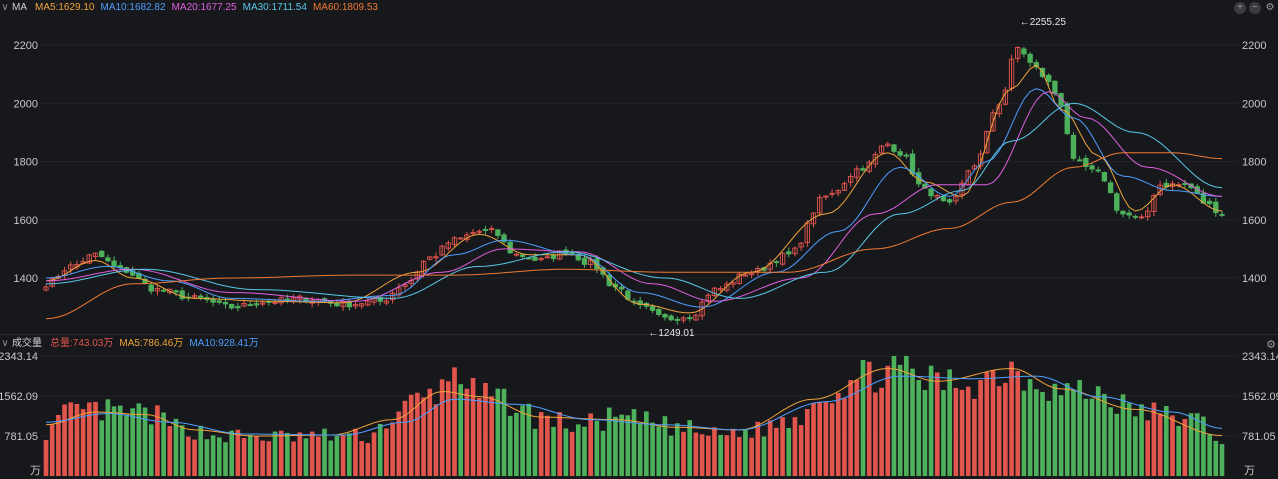 Image resolution: width=1278 pixels, height=479 pixels. Describe the element at coordinates (1270, 7) in the screenshot. I see `gear-icon: ⚙` at that location.